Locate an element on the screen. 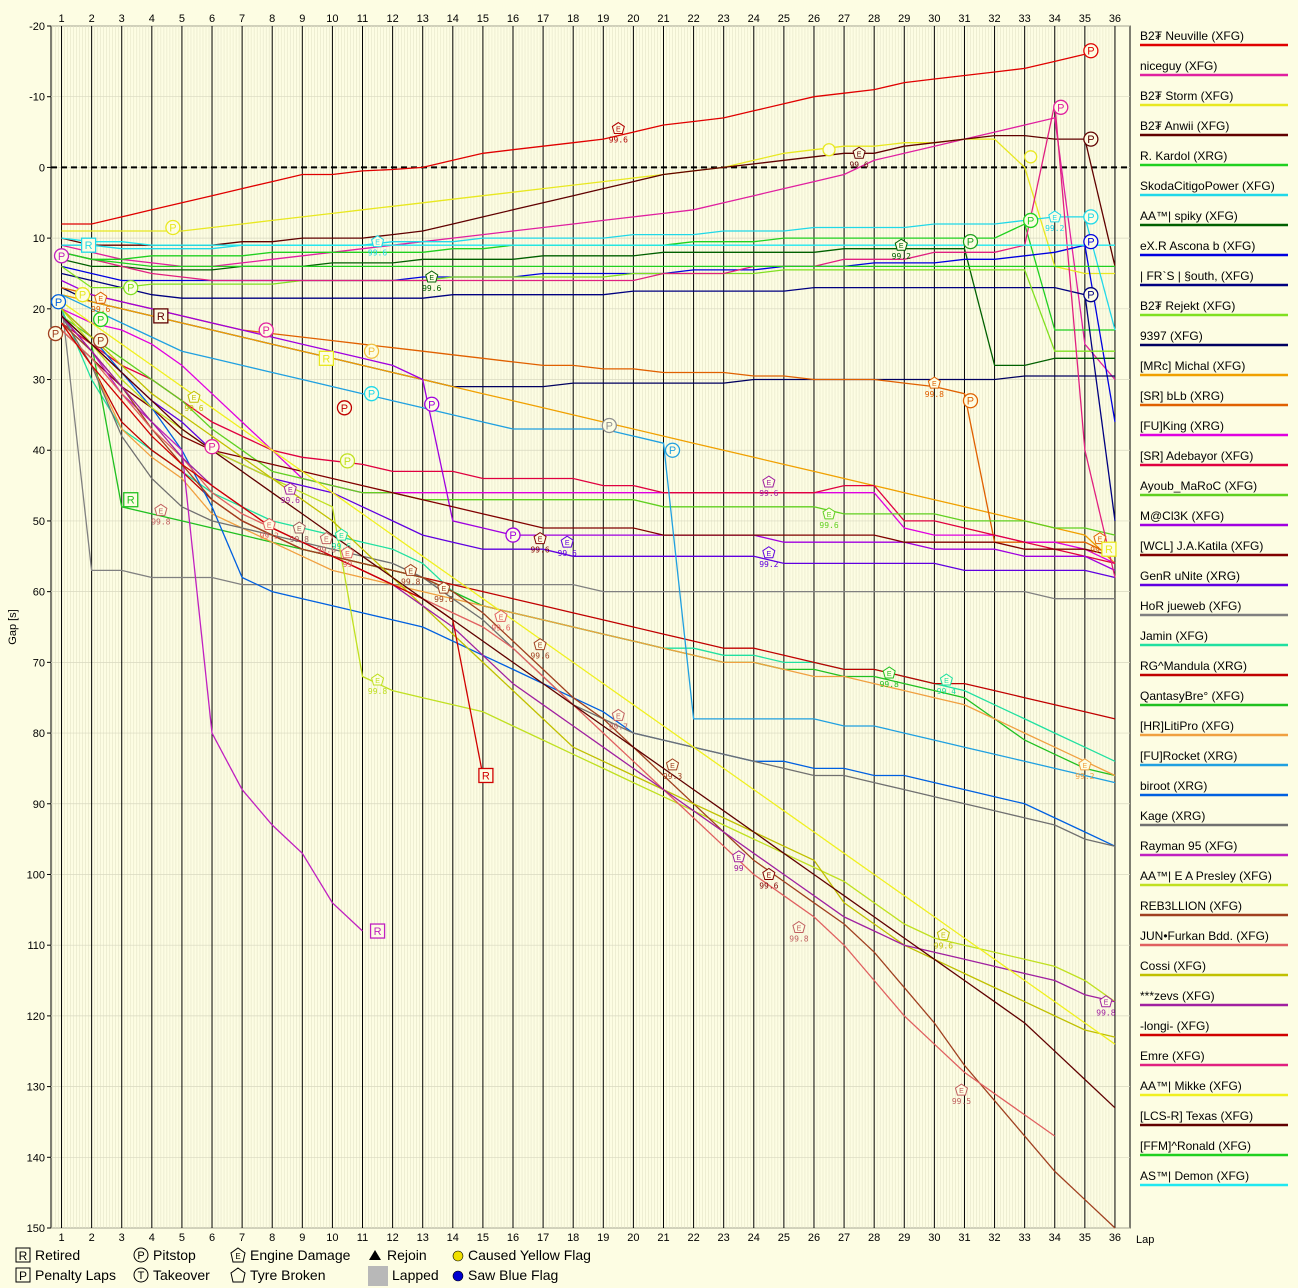  y-tick-label: 70 is located at coordinates (39, 663).